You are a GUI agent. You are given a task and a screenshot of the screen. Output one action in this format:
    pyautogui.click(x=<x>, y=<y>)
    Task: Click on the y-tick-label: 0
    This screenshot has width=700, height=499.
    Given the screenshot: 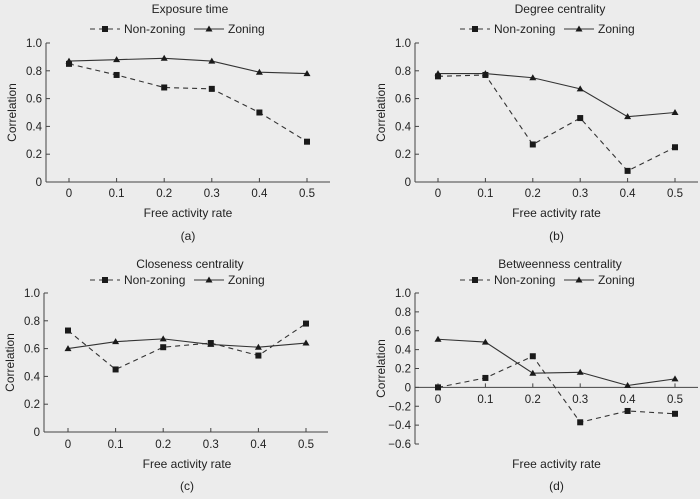 What is the action you would take?
    pyautogui.click(x=408, y=183)
    